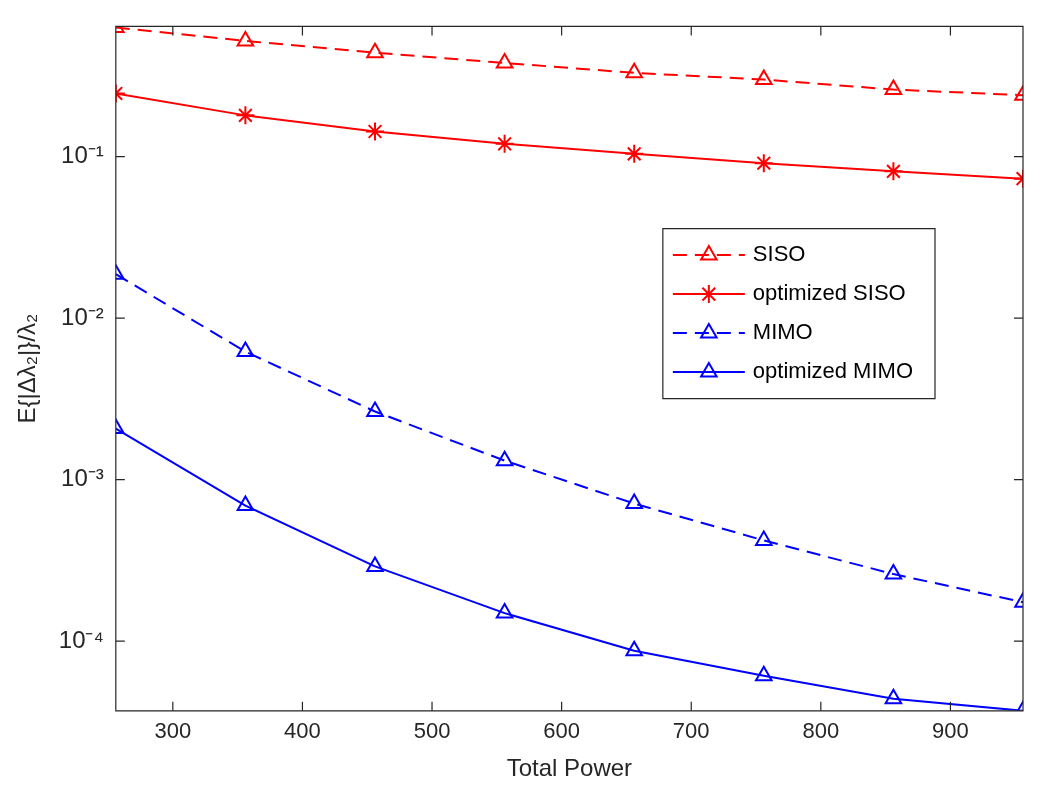  Describe the element at coordinates (81, 639) in the screenshot. I see `y-tick-label: 10⁻⁴` at that location.